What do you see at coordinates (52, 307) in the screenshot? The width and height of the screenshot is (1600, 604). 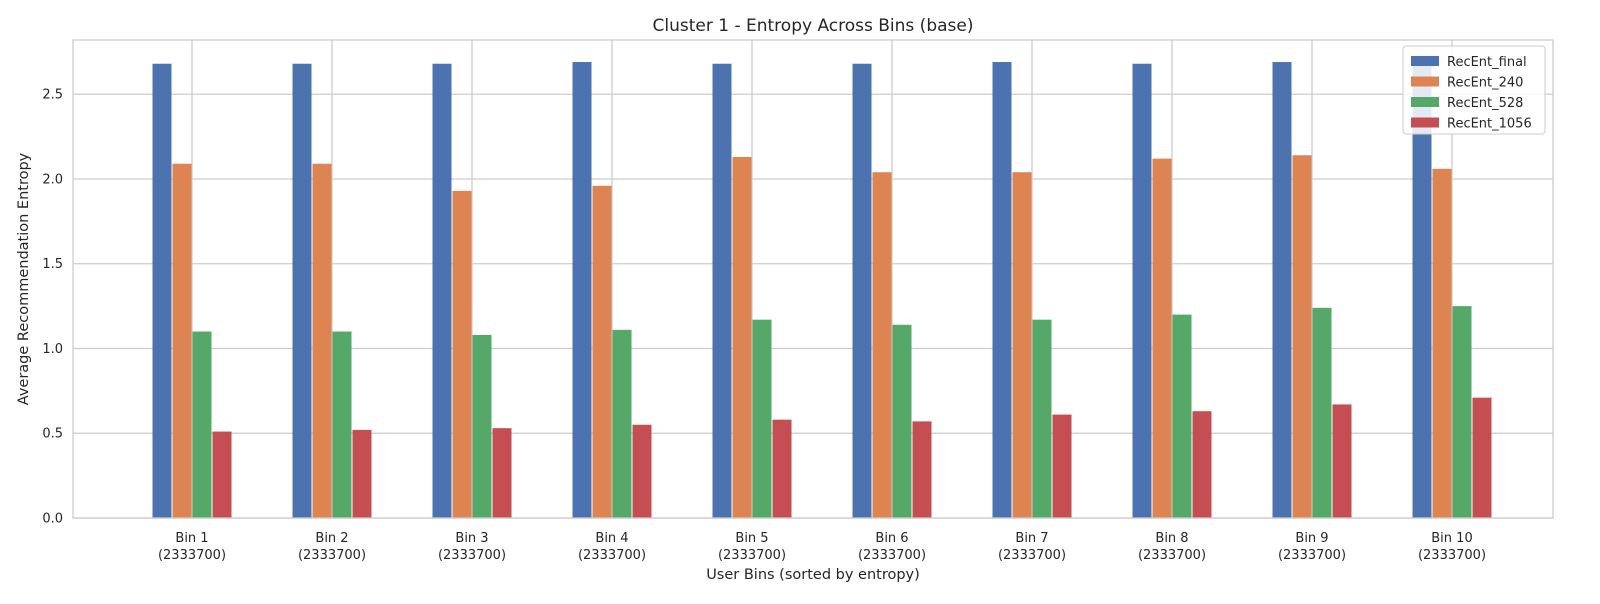 I see `y-tick-labels: 0.0 0.5 1.0 1.5 2.0 2.5` at bounding box center [52, 307].